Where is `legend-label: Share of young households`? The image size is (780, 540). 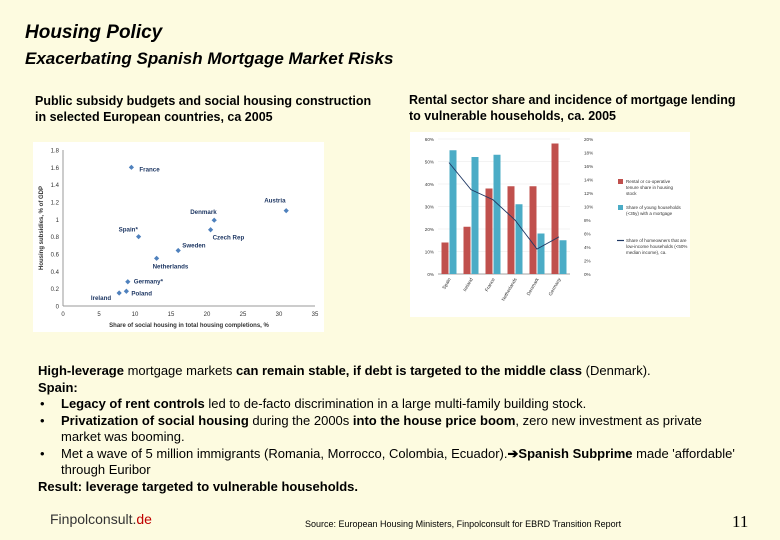 legend-label: Share of young households is located at coordinates (654, 207).